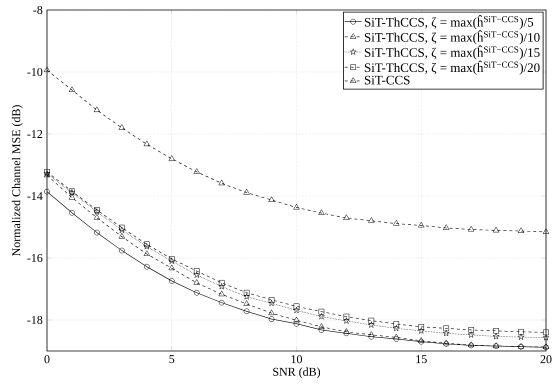 Image resolution: width=554 pixels, height=390 pixels. Describe the element at coordinates (421, 359) in the screenshot. I see `x-tick-label: 15` at that location.